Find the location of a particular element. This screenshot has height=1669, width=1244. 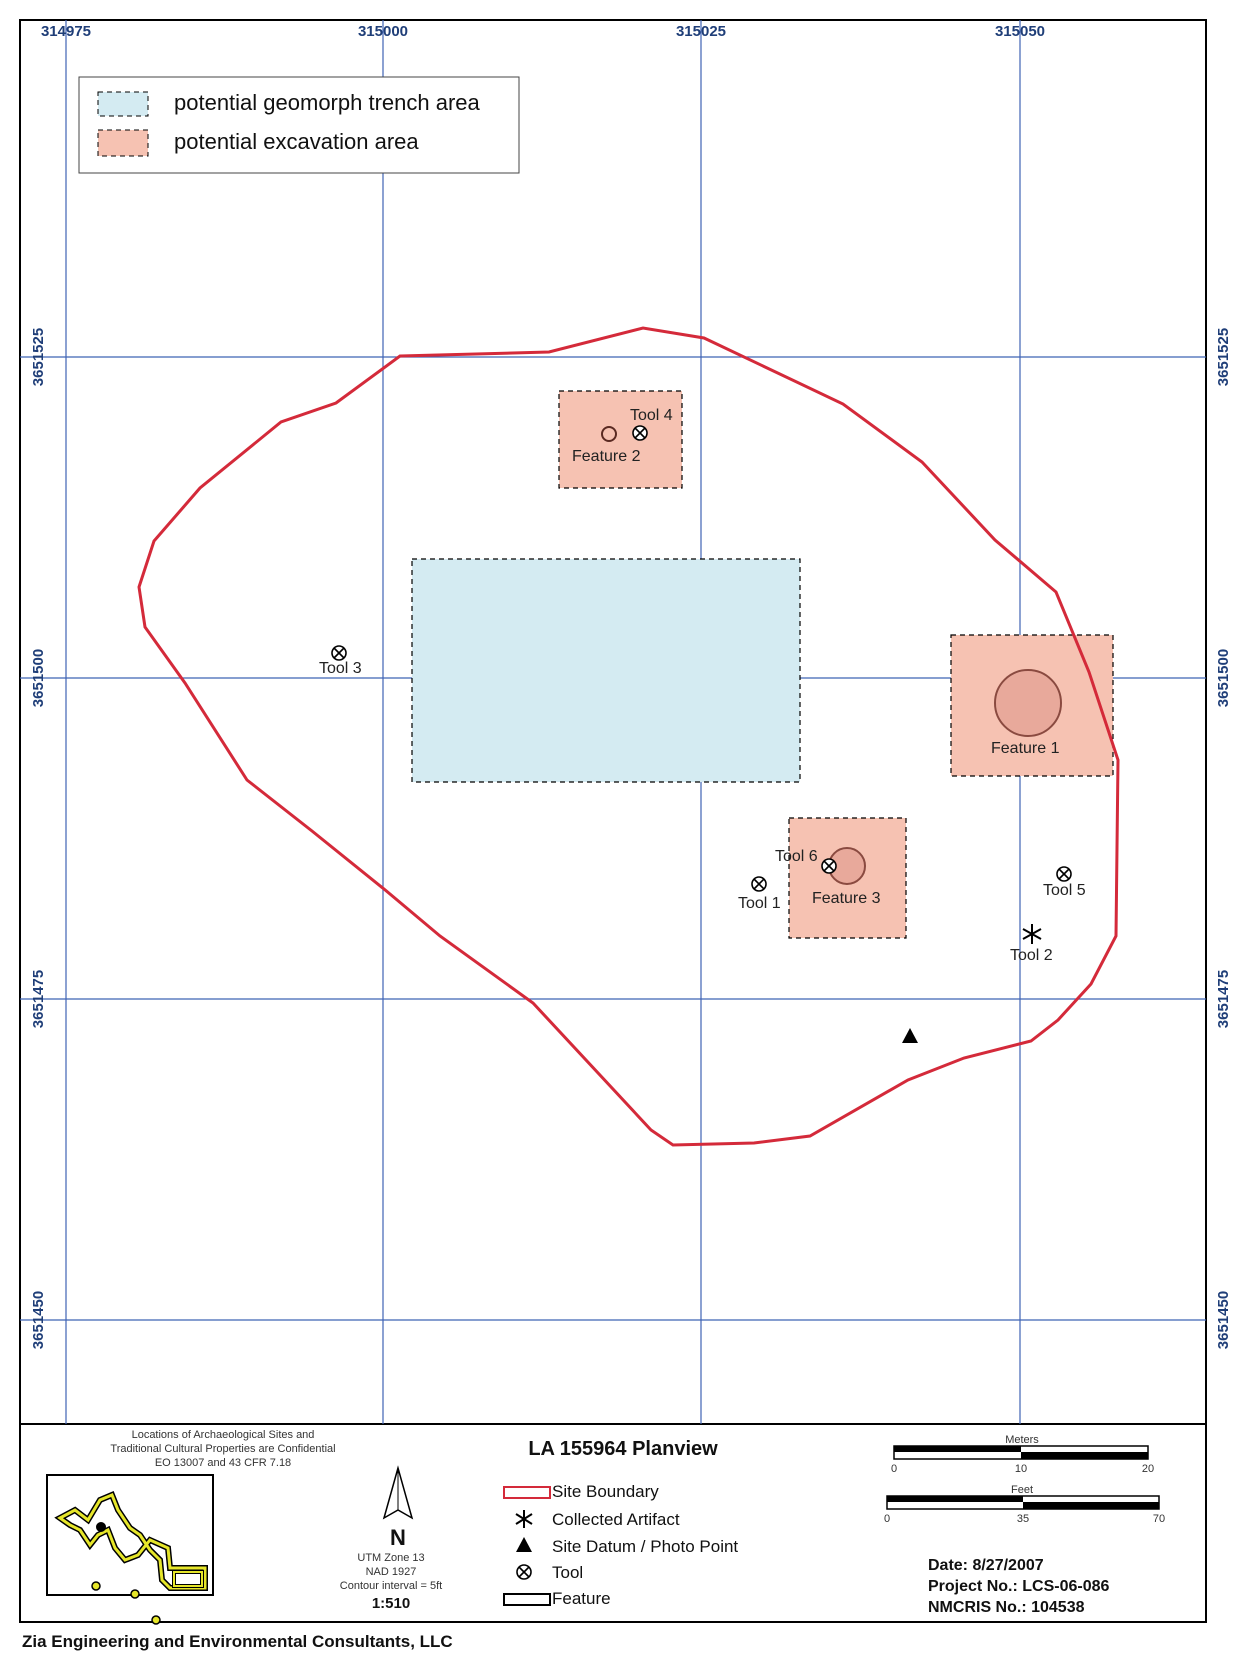

key-triangle-icon is located at coordinates (524, 1544).